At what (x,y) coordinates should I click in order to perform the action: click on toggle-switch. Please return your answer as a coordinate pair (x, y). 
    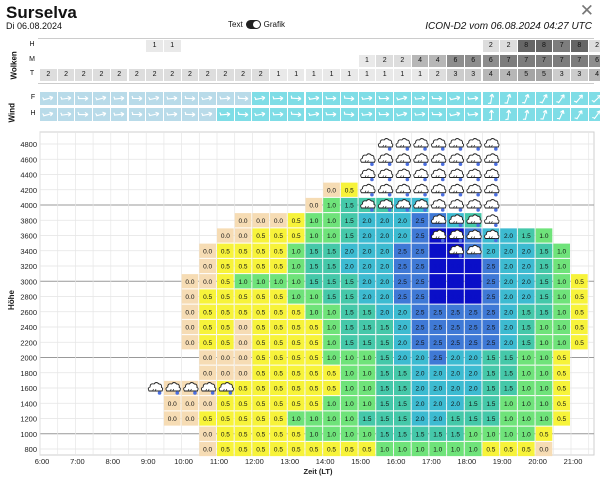
    Looking at the image, I should click on (253, 24).